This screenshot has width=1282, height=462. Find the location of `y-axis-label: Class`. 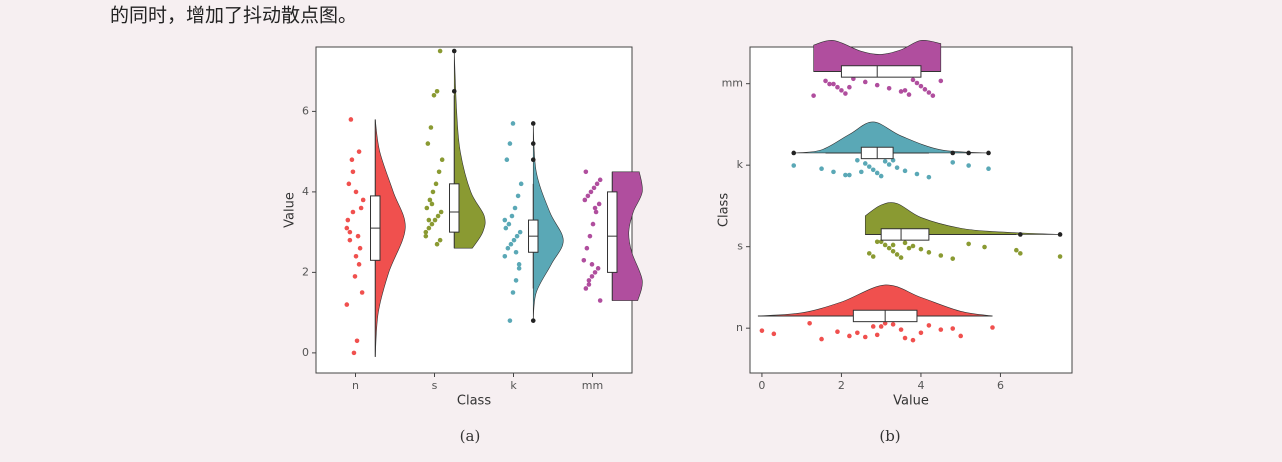

y-axis-label: Class is located at coordinates (724, 210).